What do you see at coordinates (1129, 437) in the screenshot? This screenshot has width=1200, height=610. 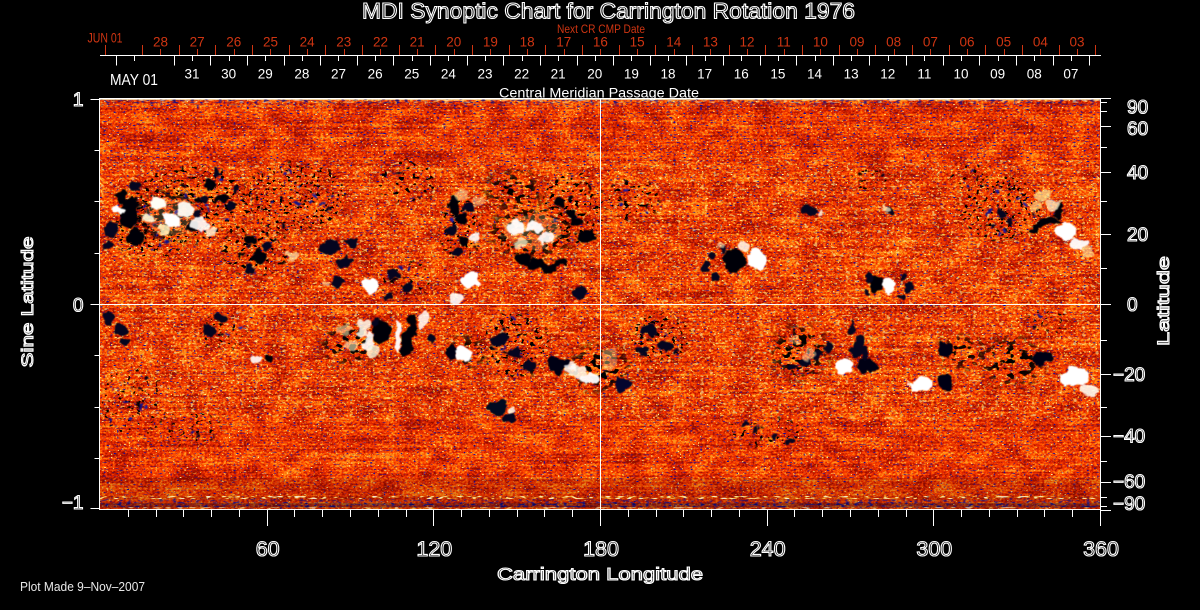 I see `svg-text: −40` at bounding box center [1129, 437].